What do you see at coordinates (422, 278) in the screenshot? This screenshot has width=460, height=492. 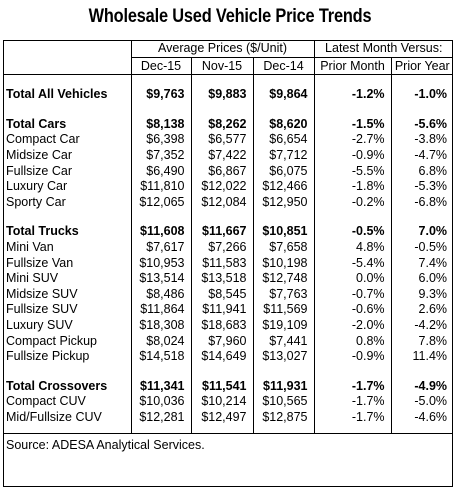 I see `cell-prior-year: 6.0%` at bounding box center [422, 278].